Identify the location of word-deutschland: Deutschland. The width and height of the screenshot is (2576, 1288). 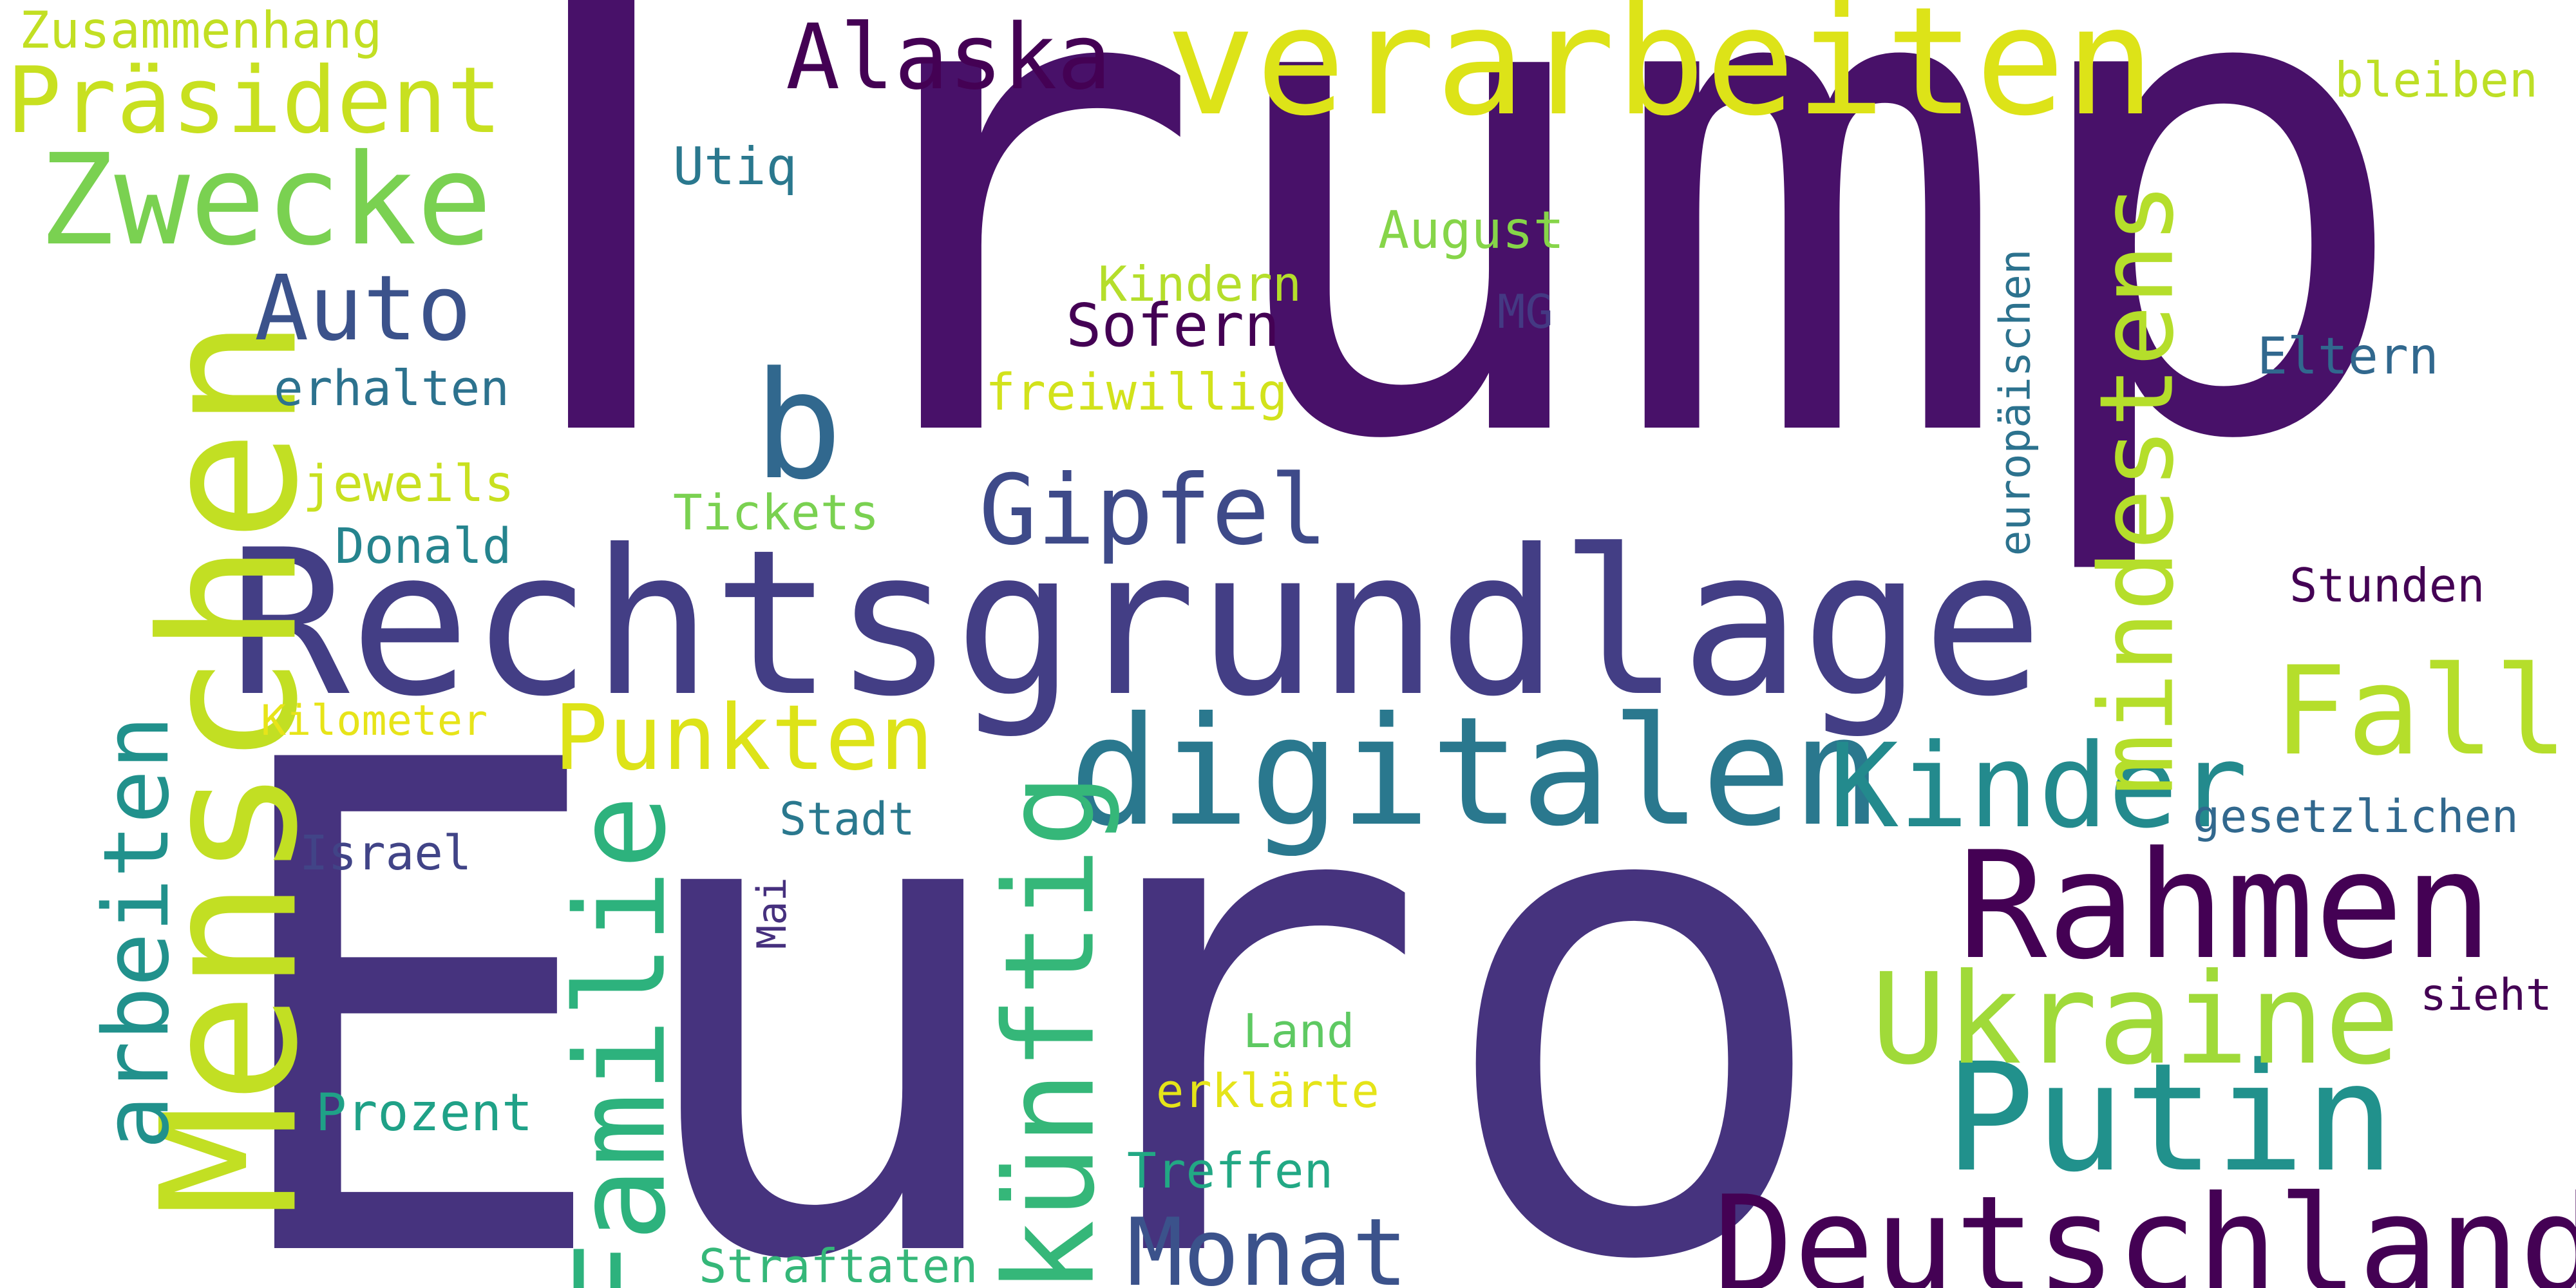
(2144, 1228).